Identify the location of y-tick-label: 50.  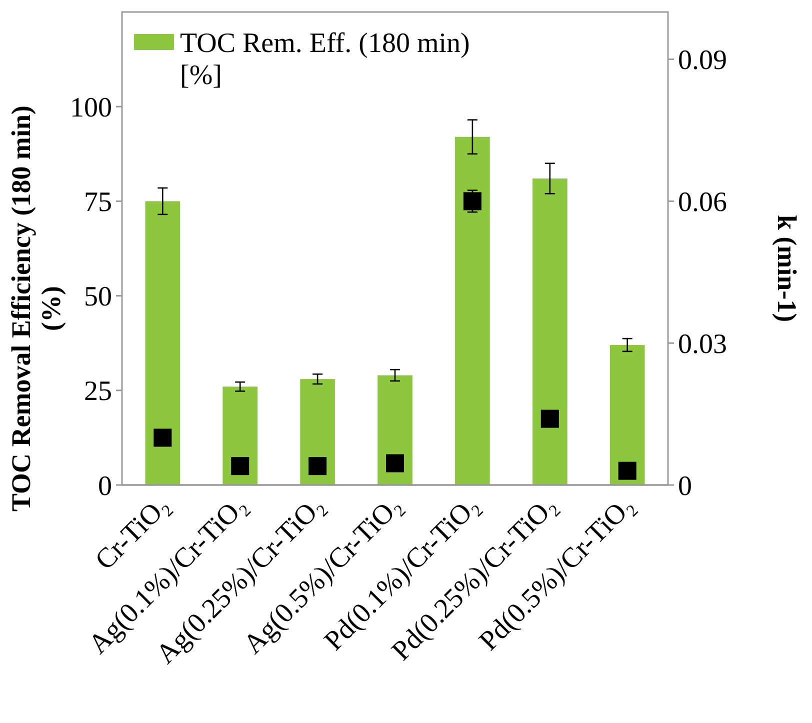
(98, 297).